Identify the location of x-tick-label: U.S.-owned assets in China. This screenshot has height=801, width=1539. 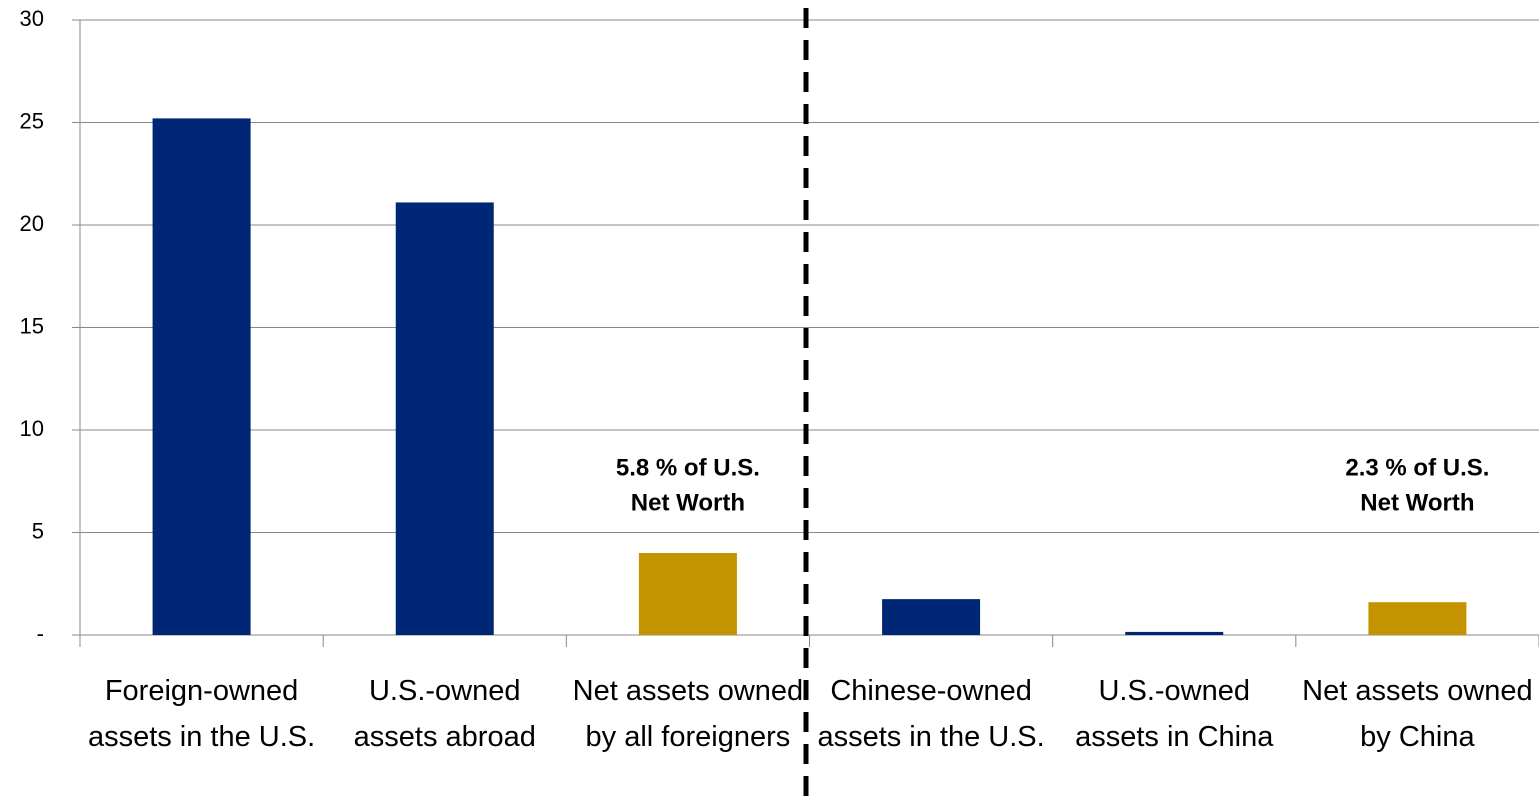
(1174, 714).